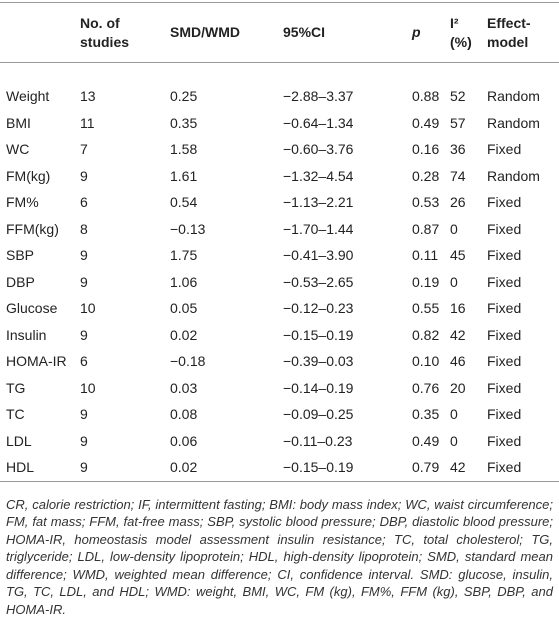 This screenshot has height=631, width=559. What do you see at coordinates (88, 387) in the screenshot?
I see `table-cell: 10` at bounding box center [88, 387].